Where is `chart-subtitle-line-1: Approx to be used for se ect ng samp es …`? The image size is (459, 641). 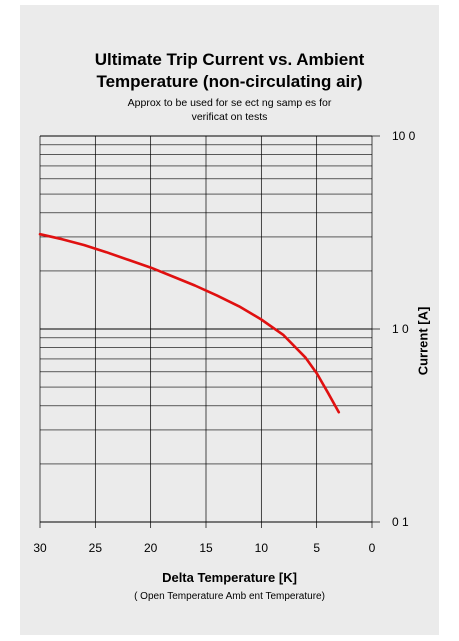
chart-subtitle-line-1: Approx to be used for se ect ng samp es … is located at coordinates (229, 103).